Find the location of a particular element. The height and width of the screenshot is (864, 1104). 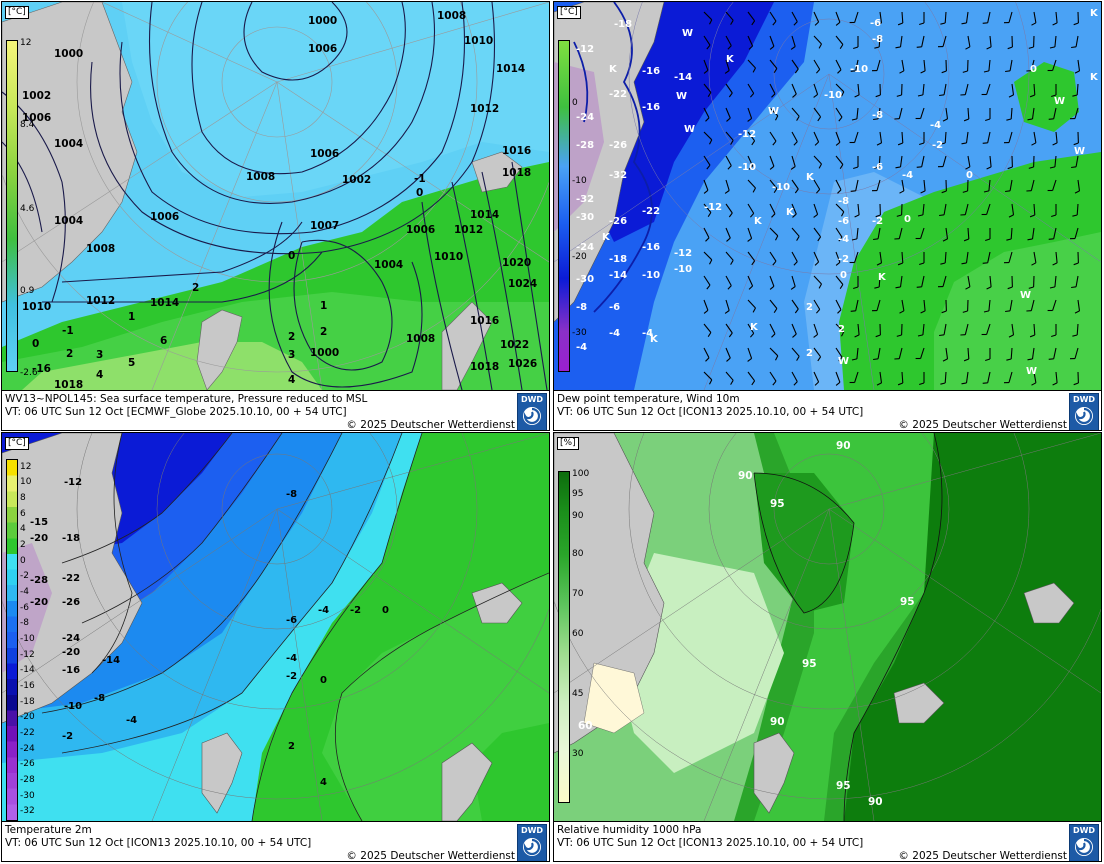

sst-value: -16 is located at coordinates (41, 369).